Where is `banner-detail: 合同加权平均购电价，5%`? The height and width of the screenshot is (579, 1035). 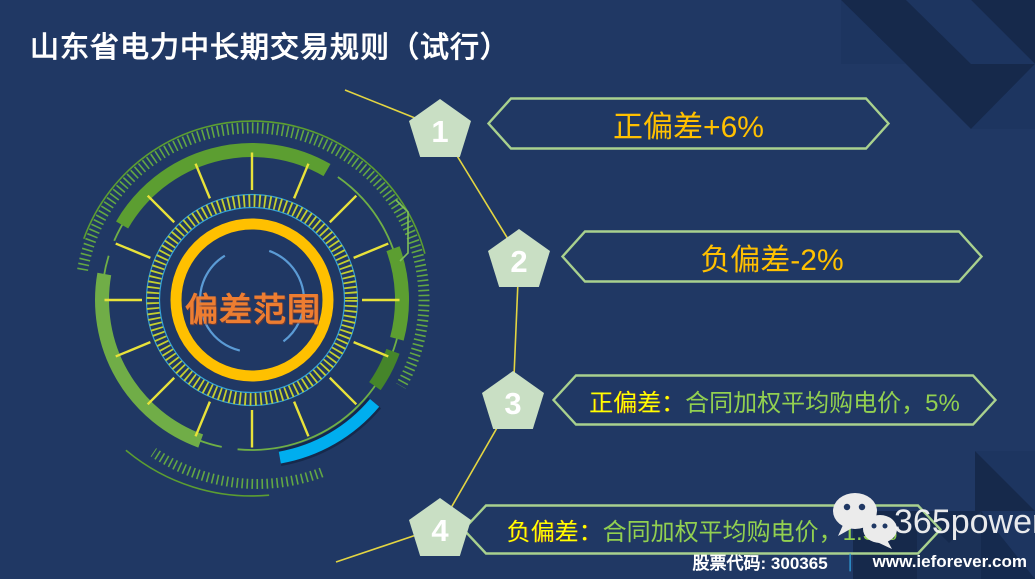 banner-detail: 合同加权平均购电价，5% is located at coordinates (822, 403).